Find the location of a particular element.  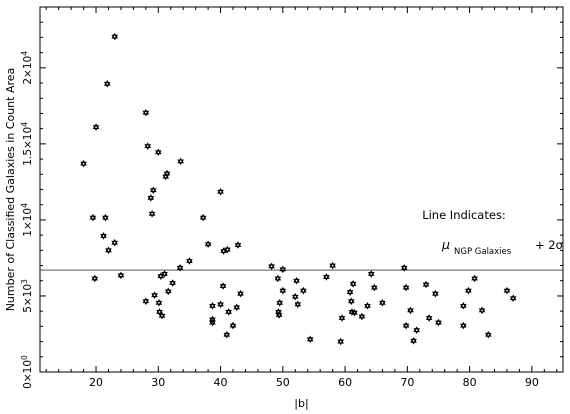

x-tick-label: 90 is located at coordinates (532, 382).